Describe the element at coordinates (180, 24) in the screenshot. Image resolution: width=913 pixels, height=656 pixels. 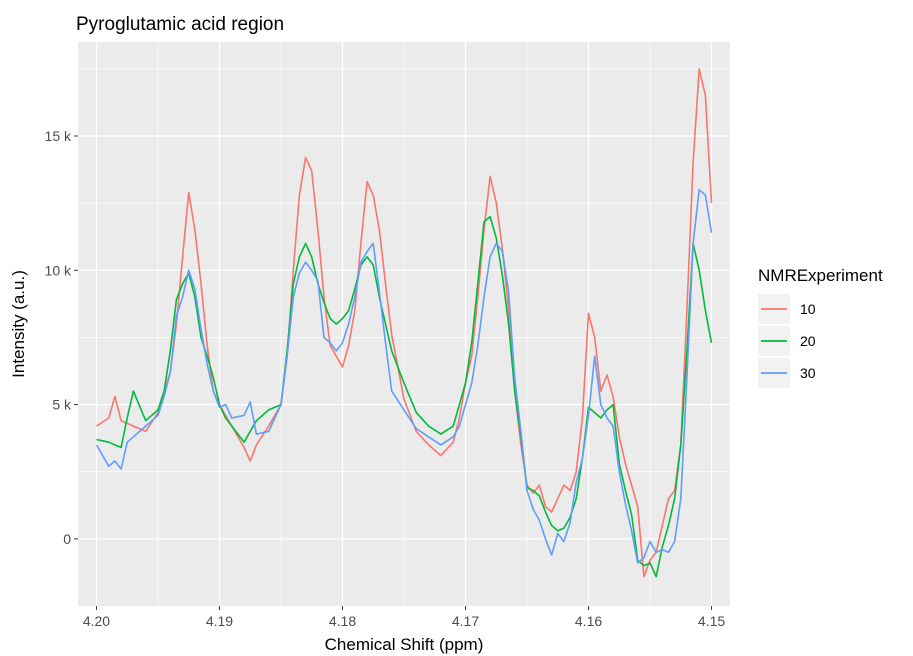
I see `chart-title: Pyroglutamic acid region` at that location.